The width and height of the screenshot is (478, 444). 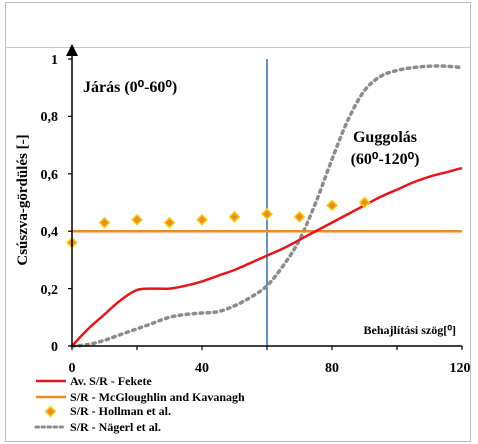 I want to click on legend-item: S/R - Hollman et al., so click(x=107, y=411).